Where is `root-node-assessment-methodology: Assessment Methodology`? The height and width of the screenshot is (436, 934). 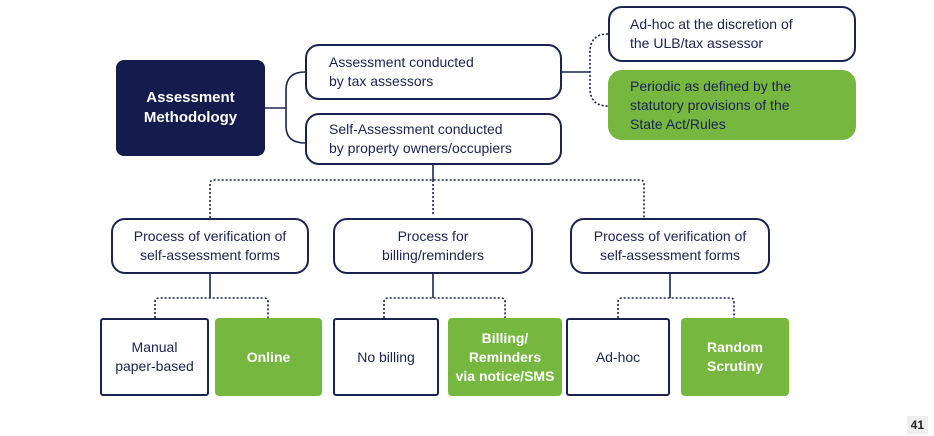 root-node-assessment-methodology: Assessment Methodology is located at coordinates (190, 108).